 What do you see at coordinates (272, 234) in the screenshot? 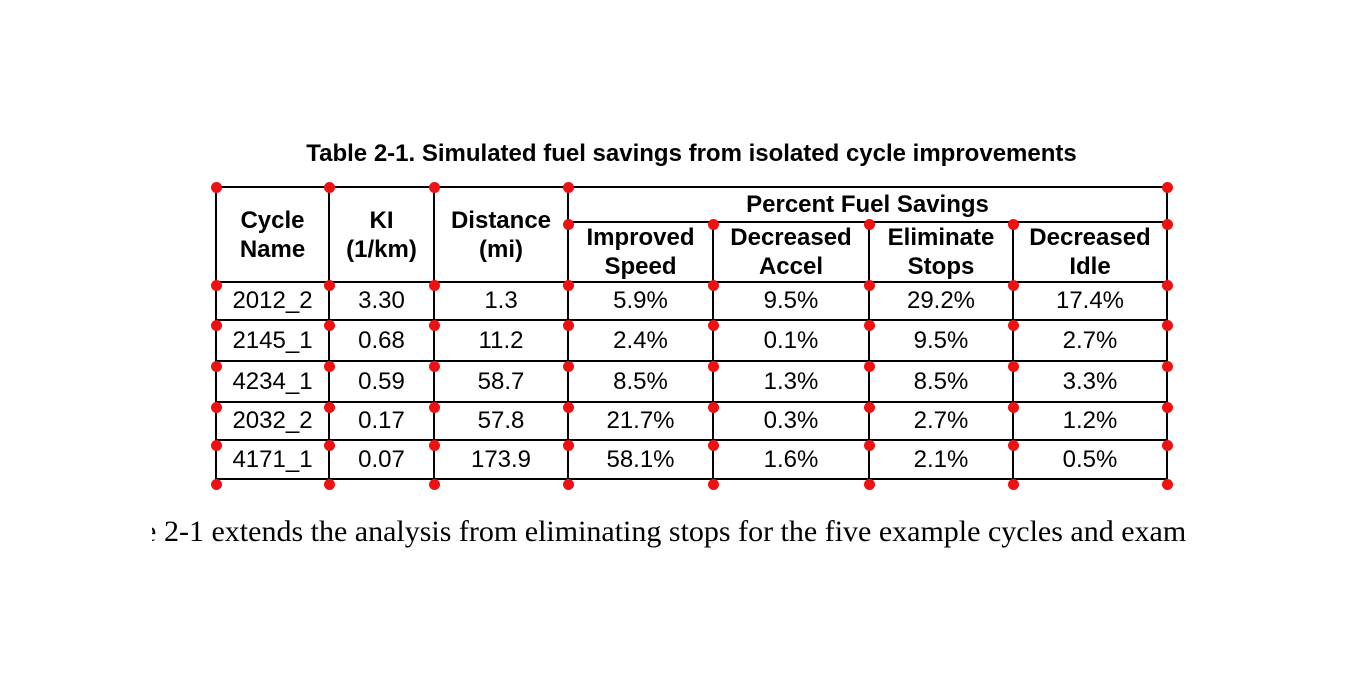
I see `col-header-cycle-name: Cycle Name` at bounding box center [272, 234].